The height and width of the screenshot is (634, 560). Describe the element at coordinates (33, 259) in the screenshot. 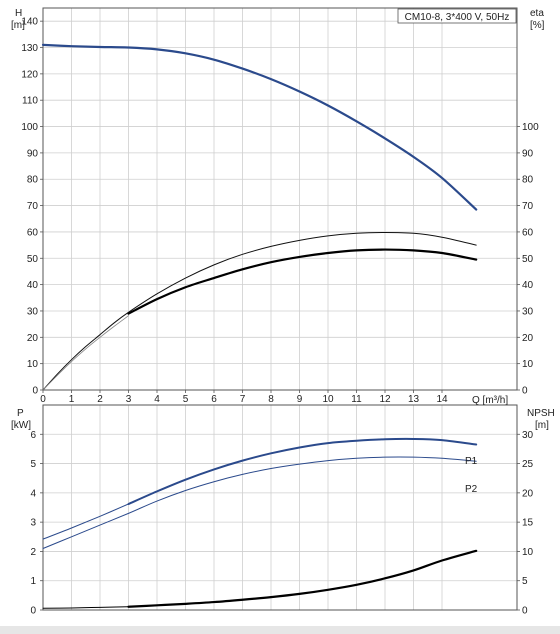

I see `upper-y-left-tick-label: 50` at that location.